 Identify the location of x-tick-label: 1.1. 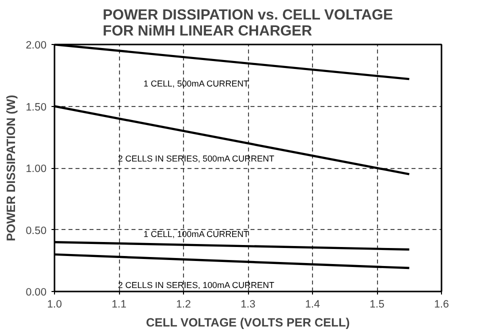
(119, 304).